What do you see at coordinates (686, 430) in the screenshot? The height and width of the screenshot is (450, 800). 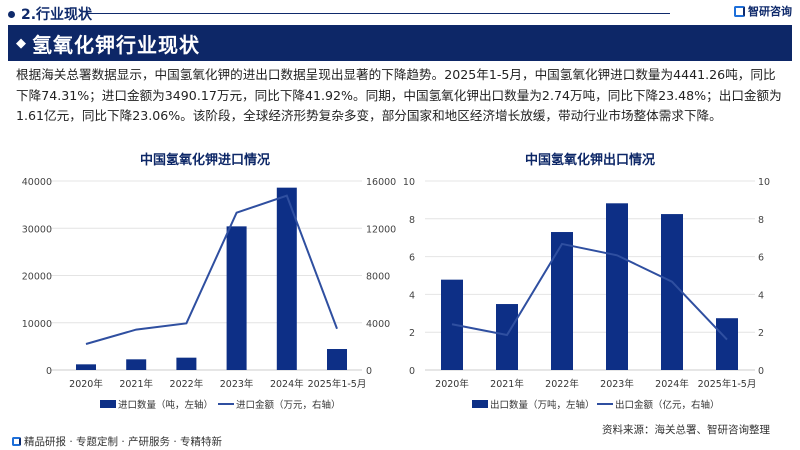 I see `source-note: 资料来源：海关总署、智研咨询整理` at bounding box center [686, 430].